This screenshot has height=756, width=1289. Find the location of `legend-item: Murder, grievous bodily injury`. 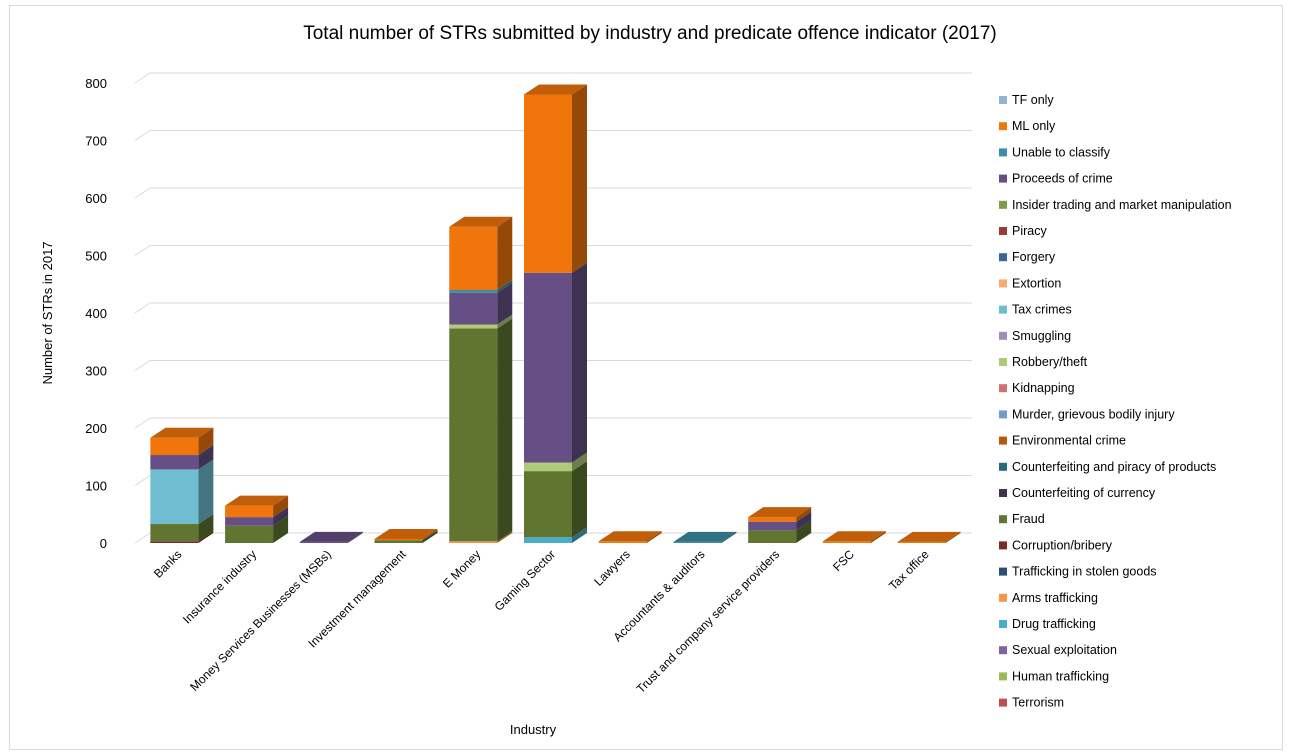

legend-item: Murder, grievous bodily injury is located at coordinates (1087, 414).